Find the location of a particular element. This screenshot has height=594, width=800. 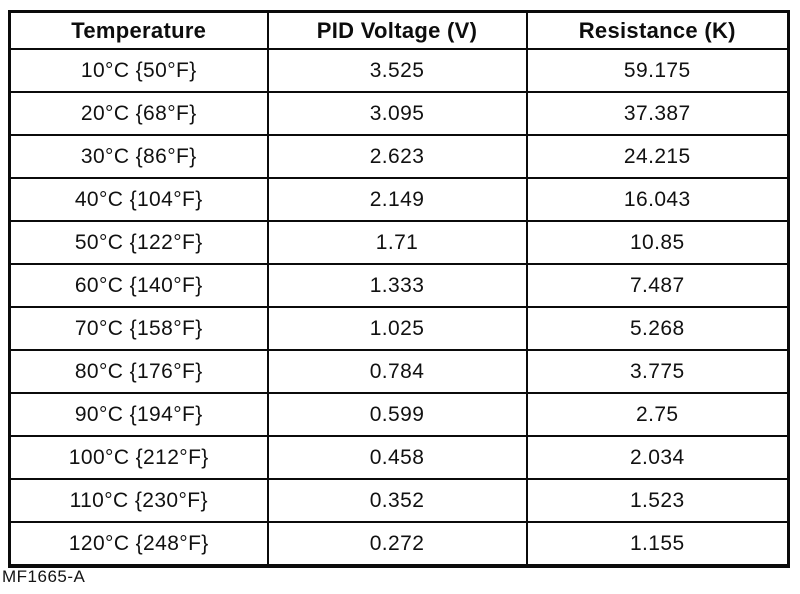

table-row: 110°C {230°F} 0.352 1.523 is located at coordinates (399, 500).